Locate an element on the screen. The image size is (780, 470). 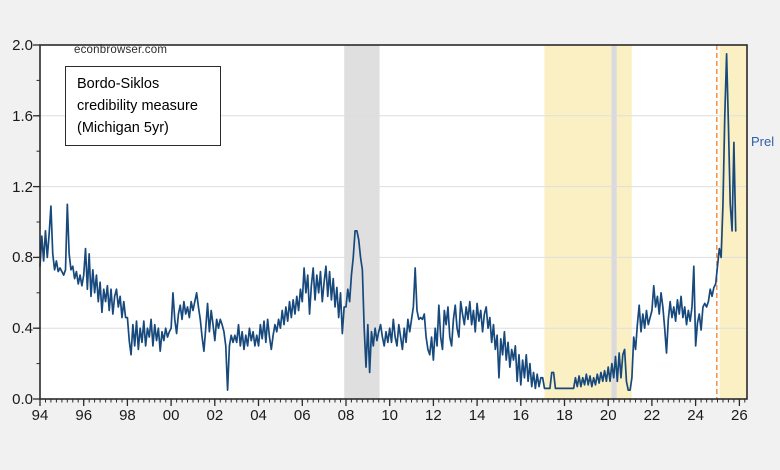
x-tick-label: 16 is located at coordinates (521, 415).